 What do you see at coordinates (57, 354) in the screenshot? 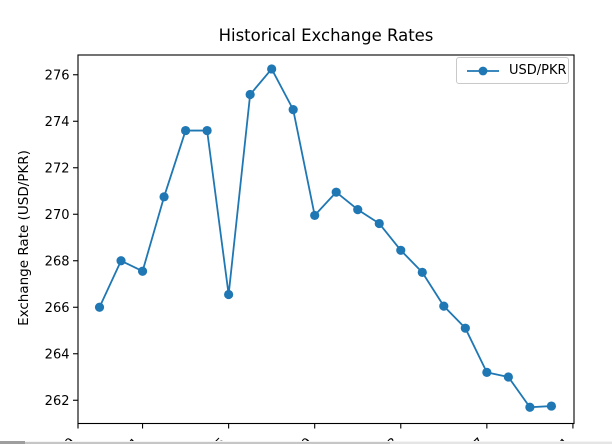
I see `y-tick-label: 264` at bounding box center [57, 354].